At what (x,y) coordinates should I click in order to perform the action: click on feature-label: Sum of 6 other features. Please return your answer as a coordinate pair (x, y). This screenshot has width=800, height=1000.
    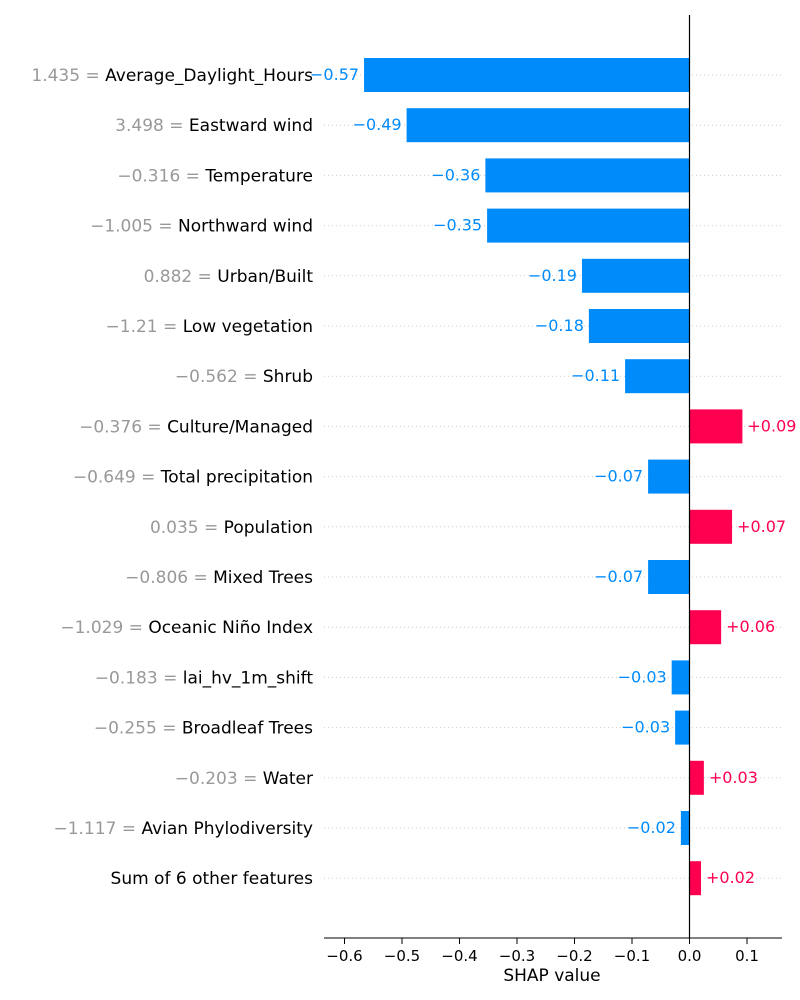
    Looking at the image, I should click on (212, 879).